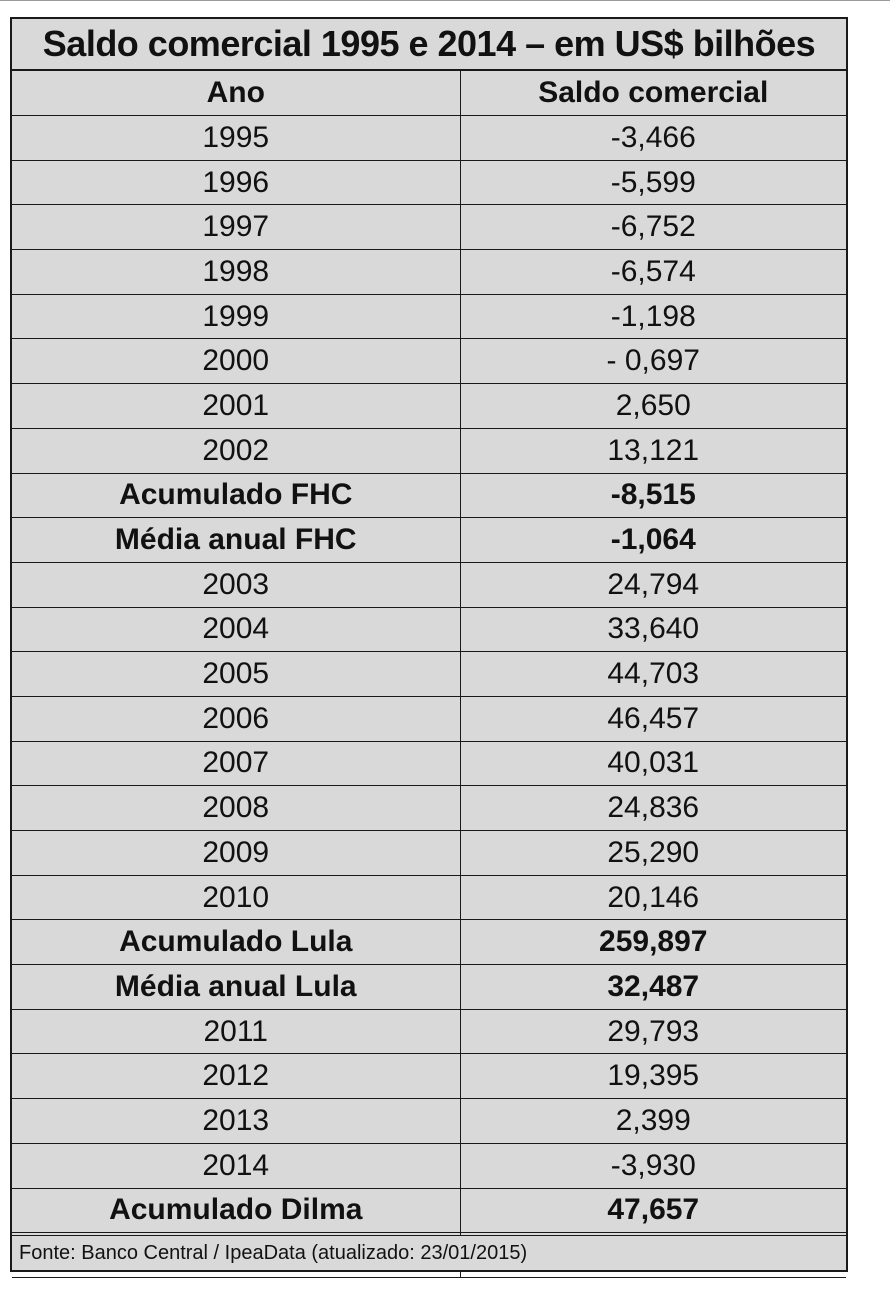  I want to click on table-row: 2011 29,793, so click(429, 1032).